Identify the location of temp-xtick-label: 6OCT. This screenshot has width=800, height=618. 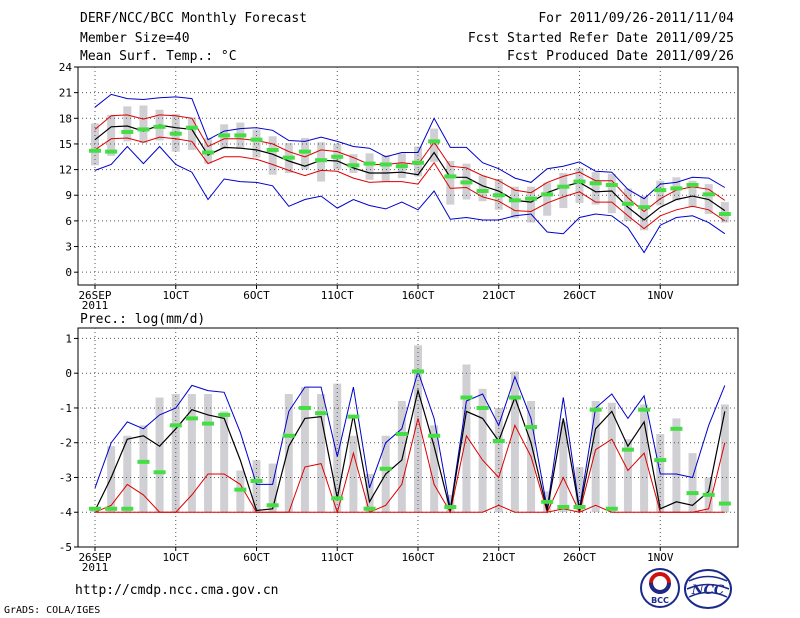
(256, 295).